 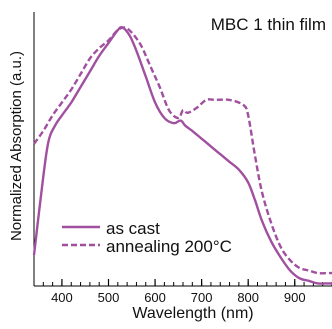 What do you see at coordinates (169, 246) in the screenshot?
I see `legend-label-annealing: annealing 200°C` at bounding box center [169, 246].